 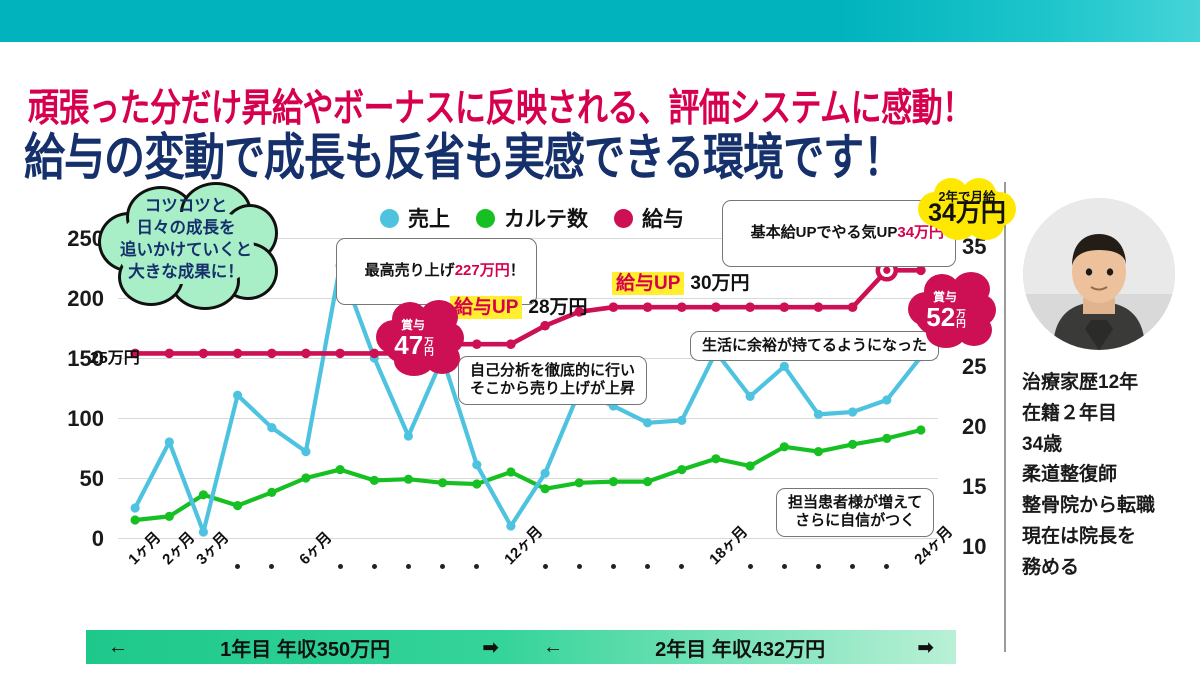 What do you see at coordinates (97, 538) in the screenshot?
I see `y-axis-left-tick-0: 0` at bounding box center [97, 538].